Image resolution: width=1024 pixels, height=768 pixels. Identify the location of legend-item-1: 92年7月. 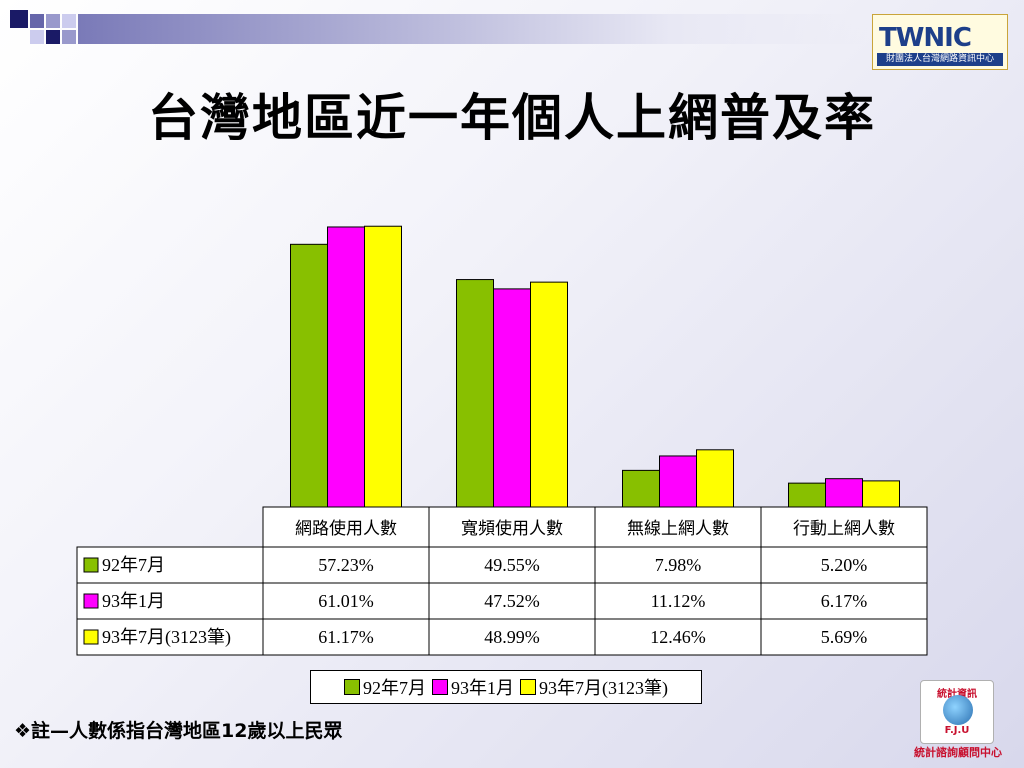
(385, 687).